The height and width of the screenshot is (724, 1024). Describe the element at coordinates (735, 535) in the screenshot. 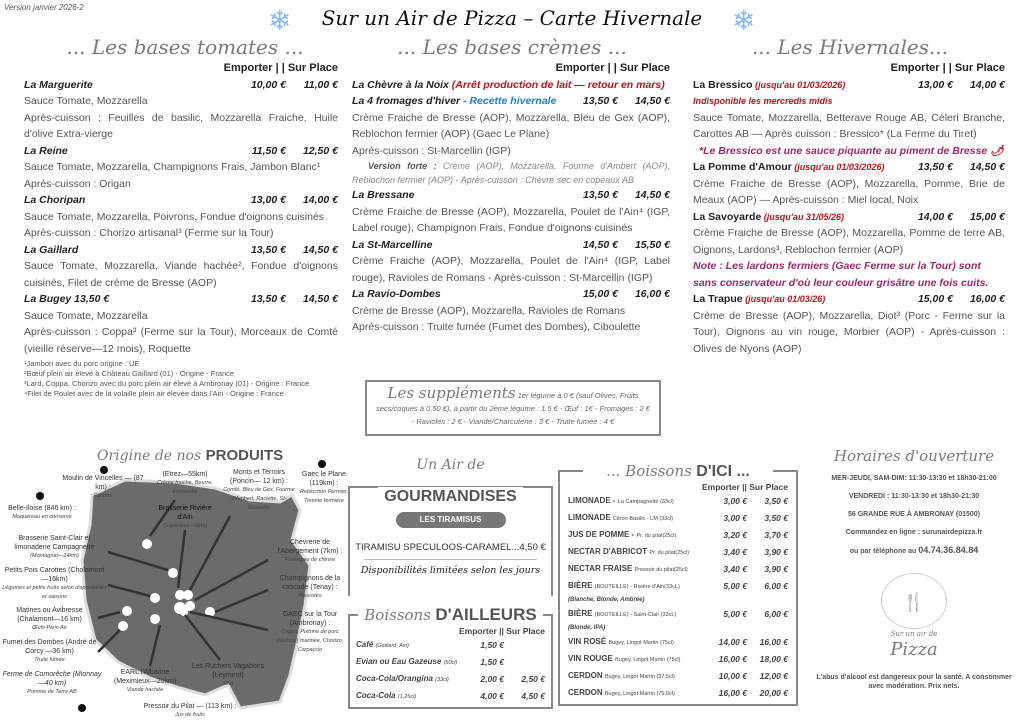

I see `drink-price: 3,20 €` at that location.